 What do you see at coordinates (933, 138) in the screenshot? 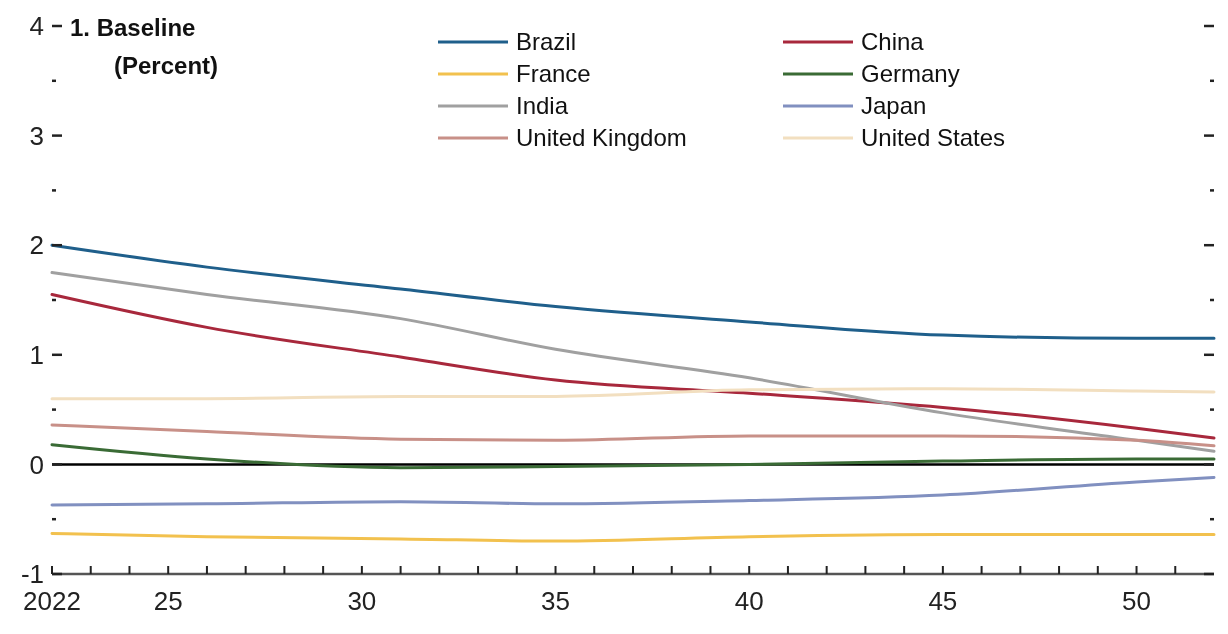
I see `legend-label: United States` at bounding box center [933, 138].